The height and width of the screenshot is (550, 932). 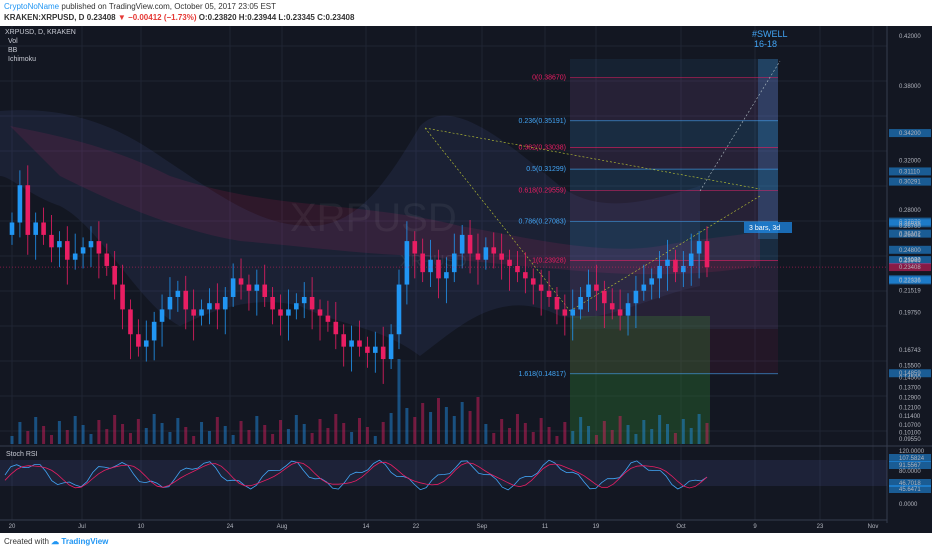 What do you see at coordinates (466, 541) in the screenshot?
I see `footer: Created with ☁ TradingView` at bounding box center [466, 541].